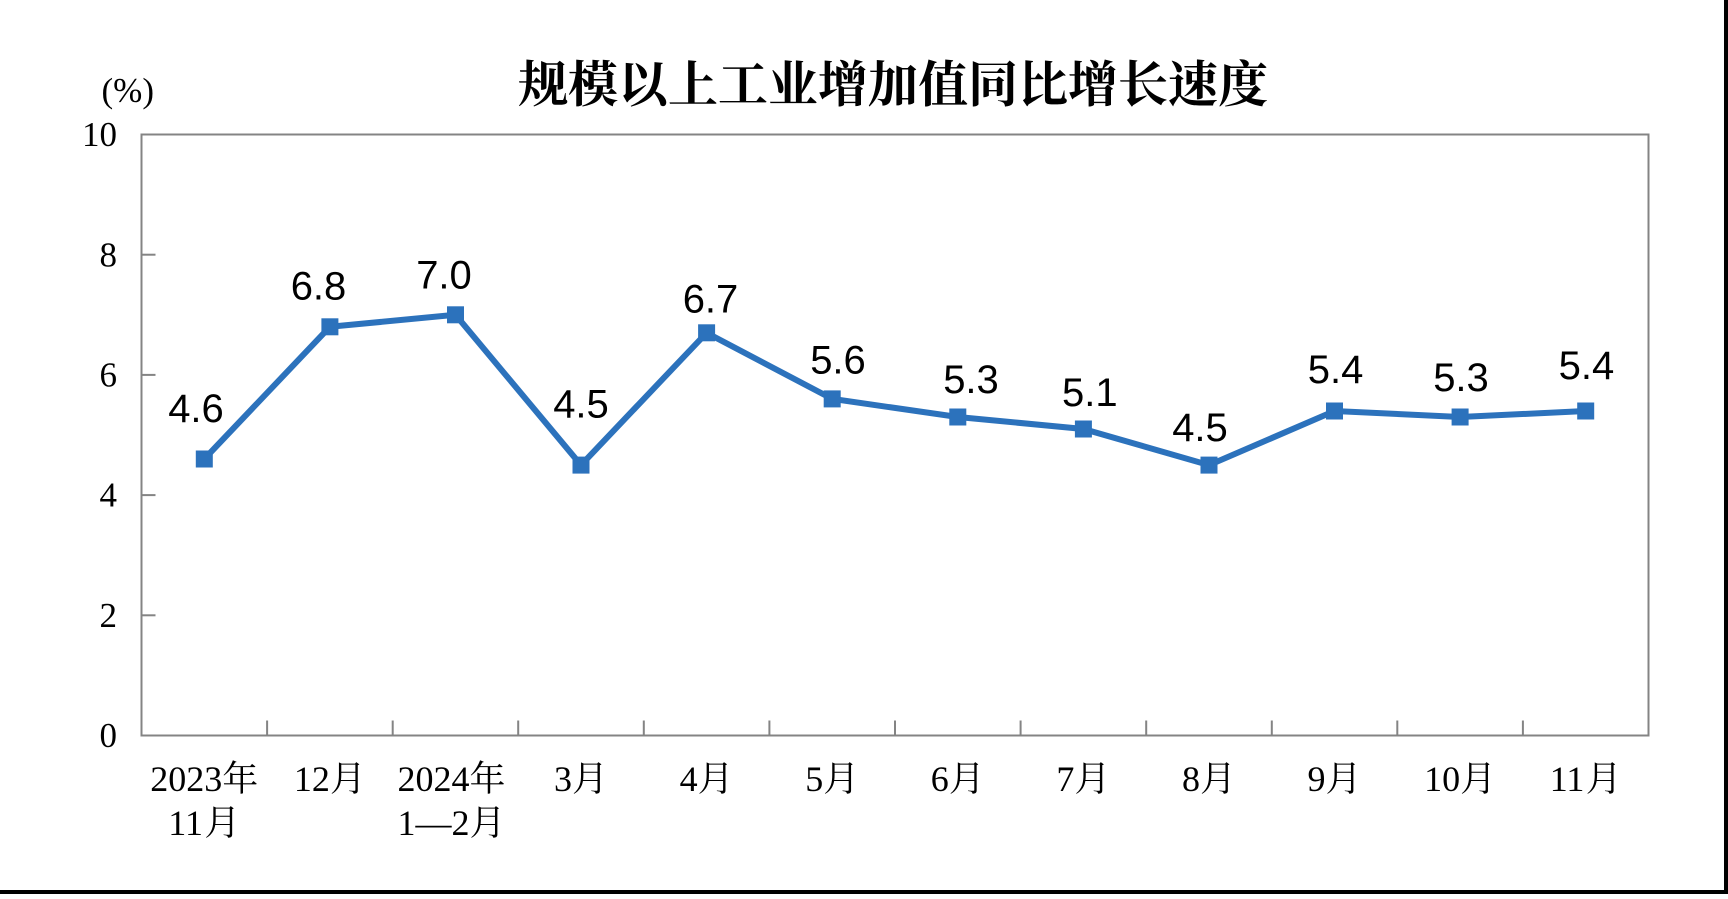 The image size is (1728, 899). I want to click on svg-text: 5, so click(814, 779).